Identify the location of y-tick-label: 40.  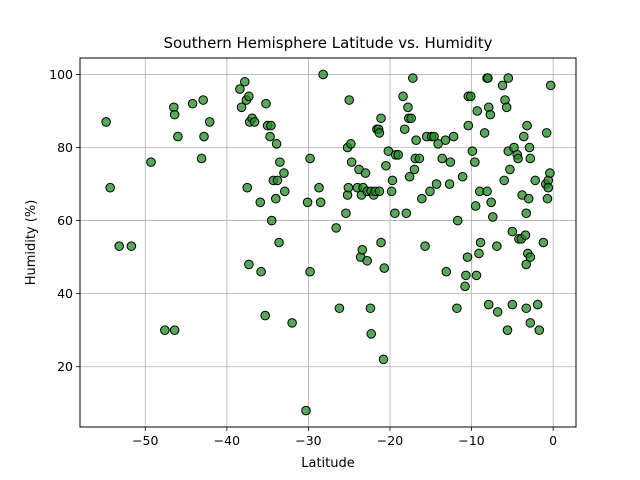
(65, 293).